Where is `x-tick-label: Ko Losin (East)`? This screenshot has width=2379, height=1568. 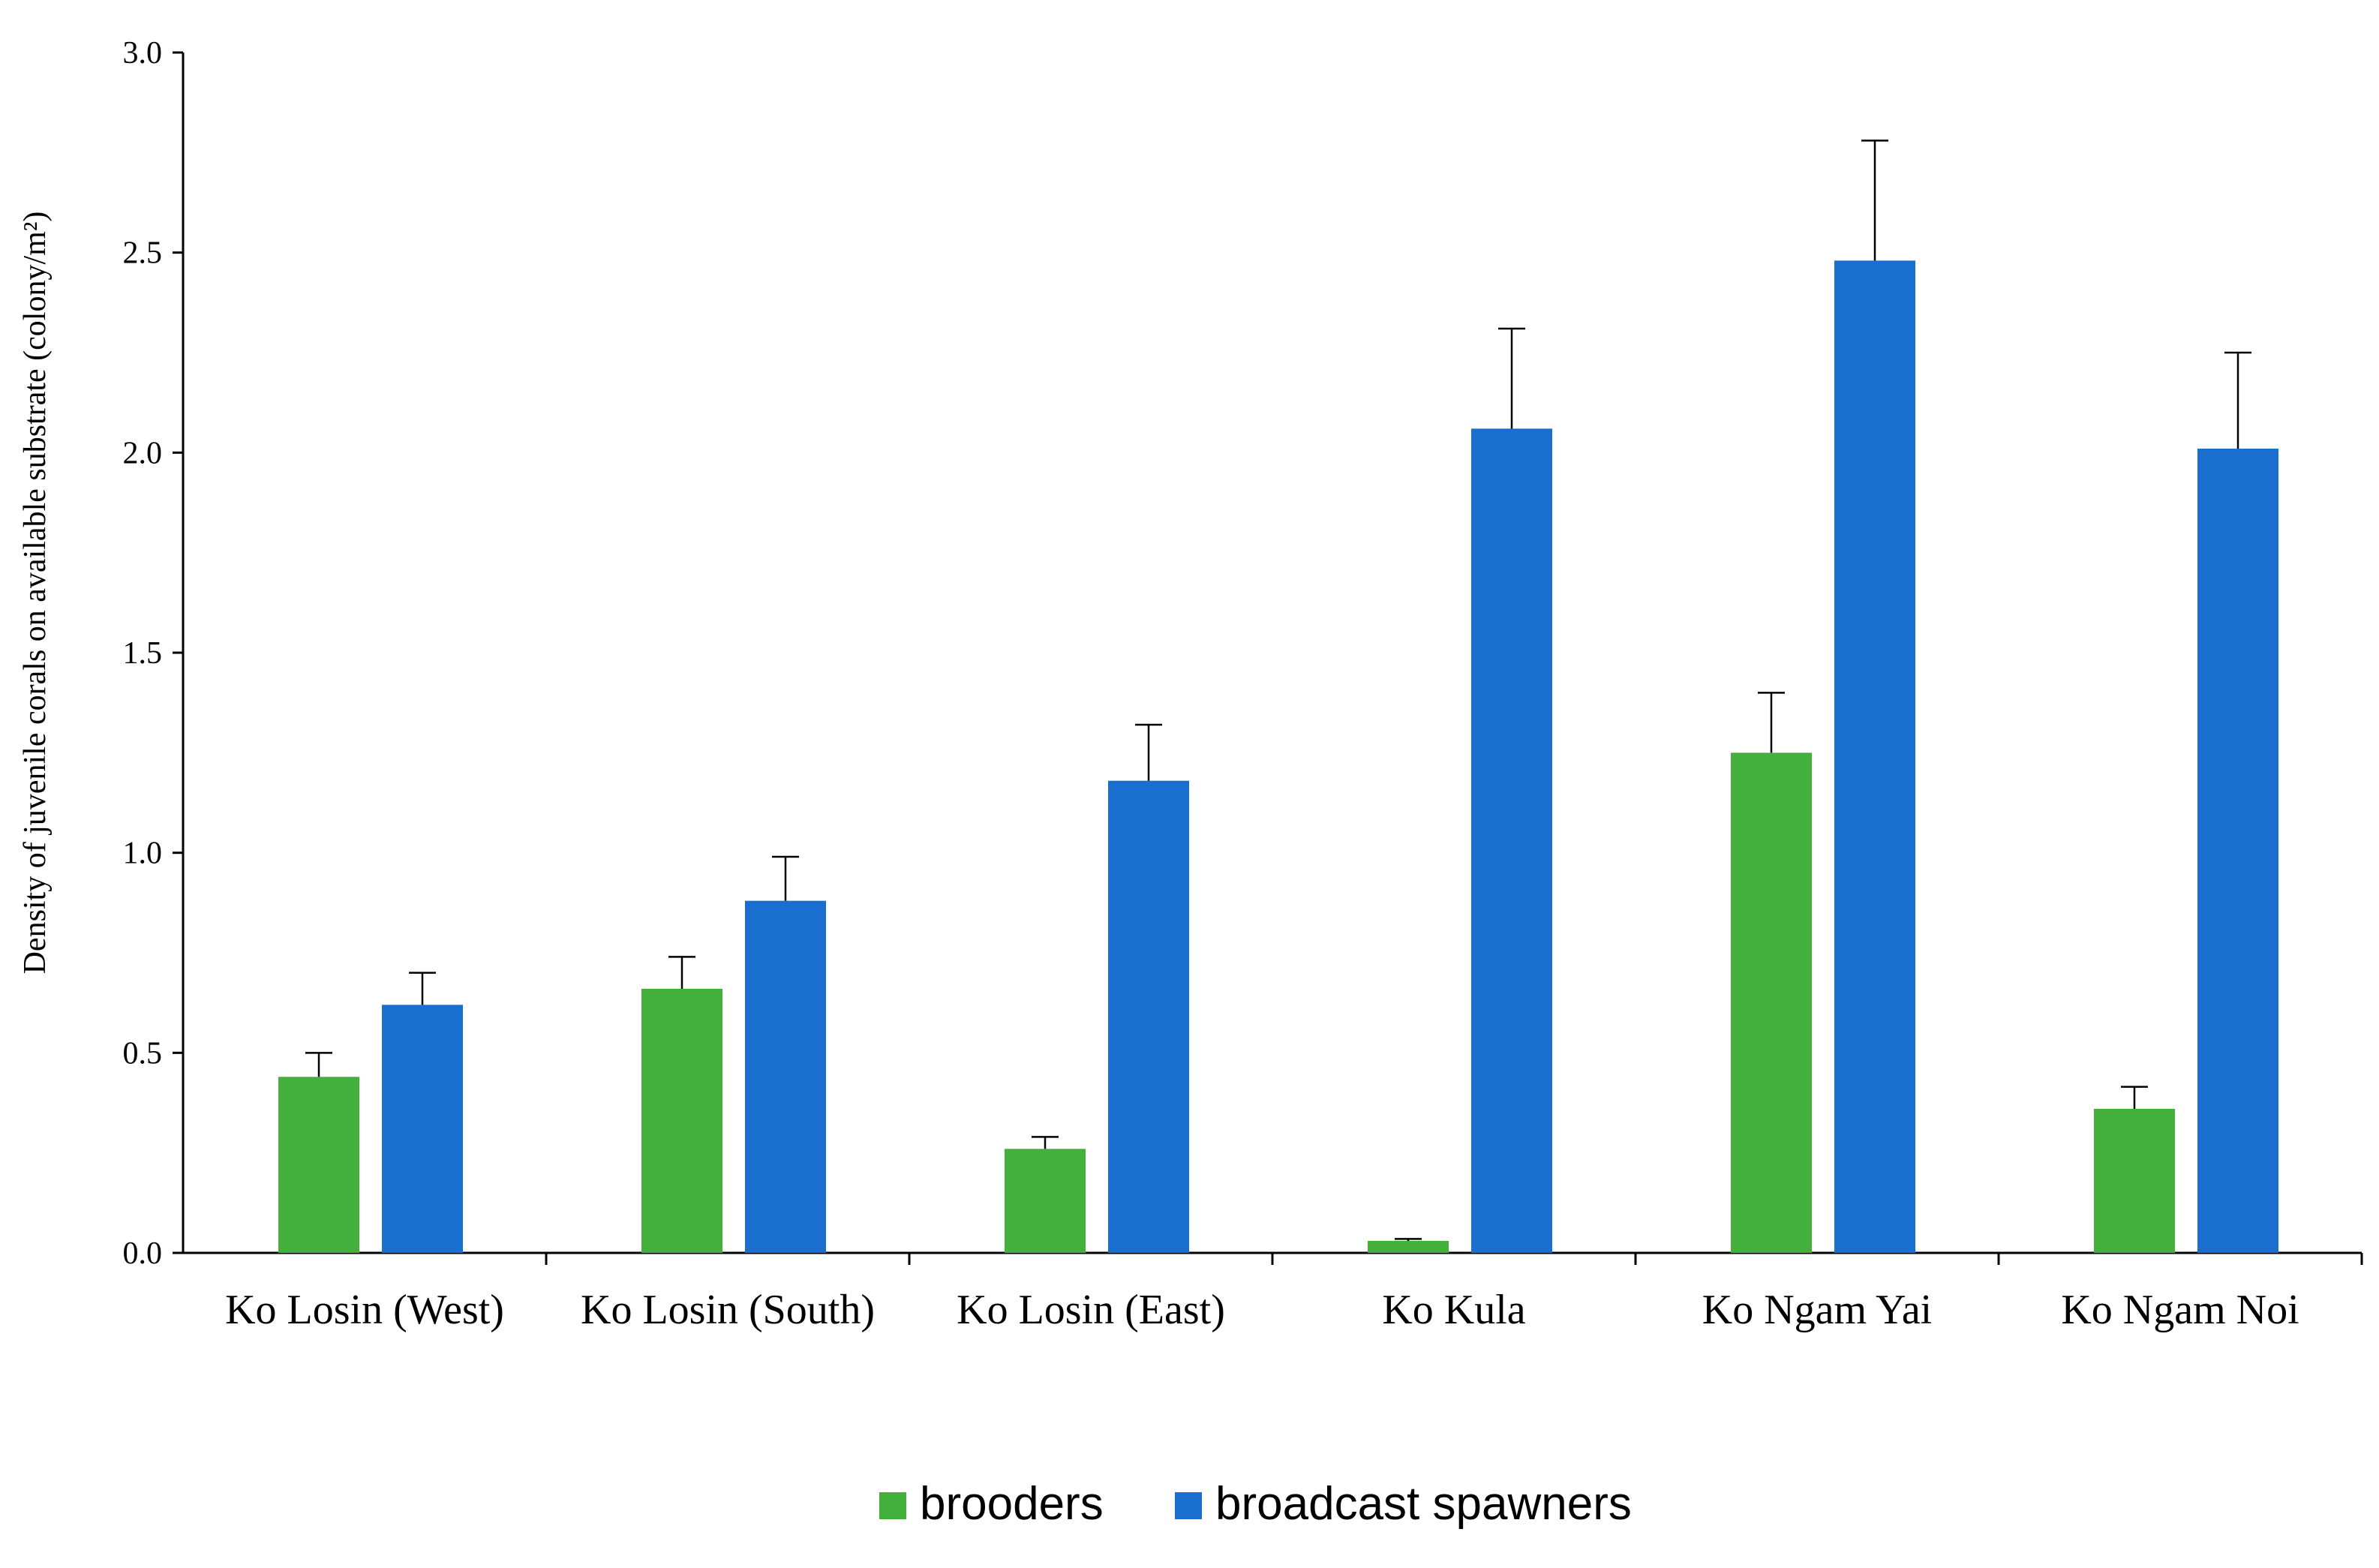
x-tick-label: Ko Losin (East) is located at coordinates (1091, 1310).